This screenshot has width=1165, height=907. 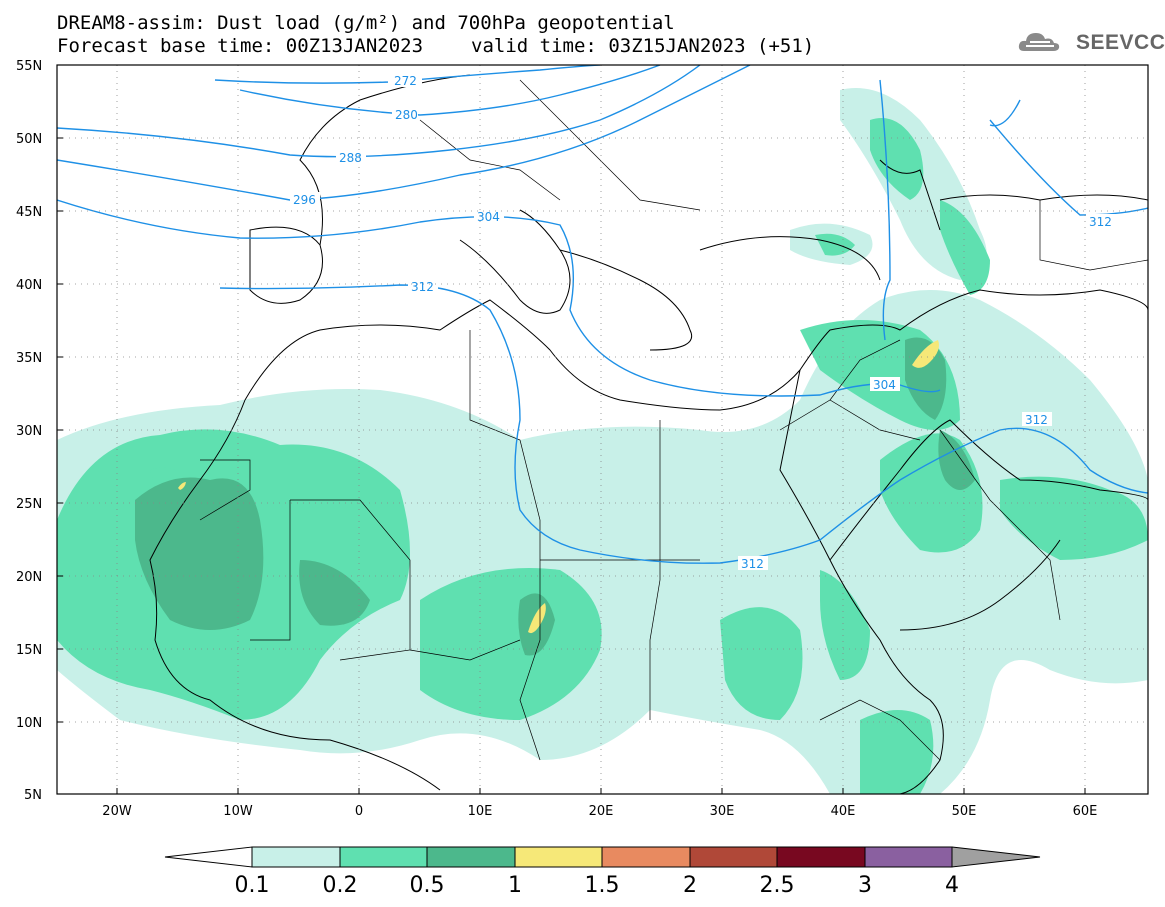 I want to click on colorbar-under-arrow, so click(x=208, y=857).